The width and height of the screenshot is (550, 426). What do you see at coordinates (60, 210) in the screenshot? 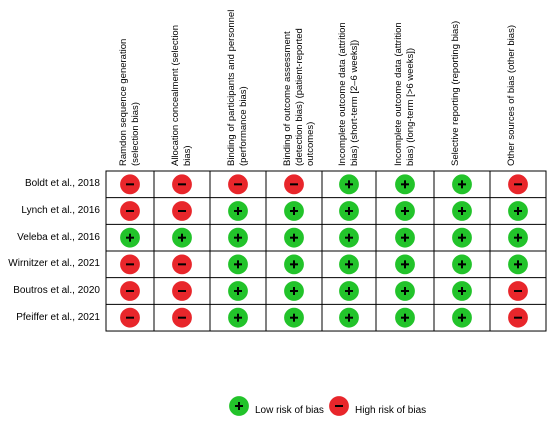
I see `study-label: Lynch et al., 2016` at bounding box center [60, 210].